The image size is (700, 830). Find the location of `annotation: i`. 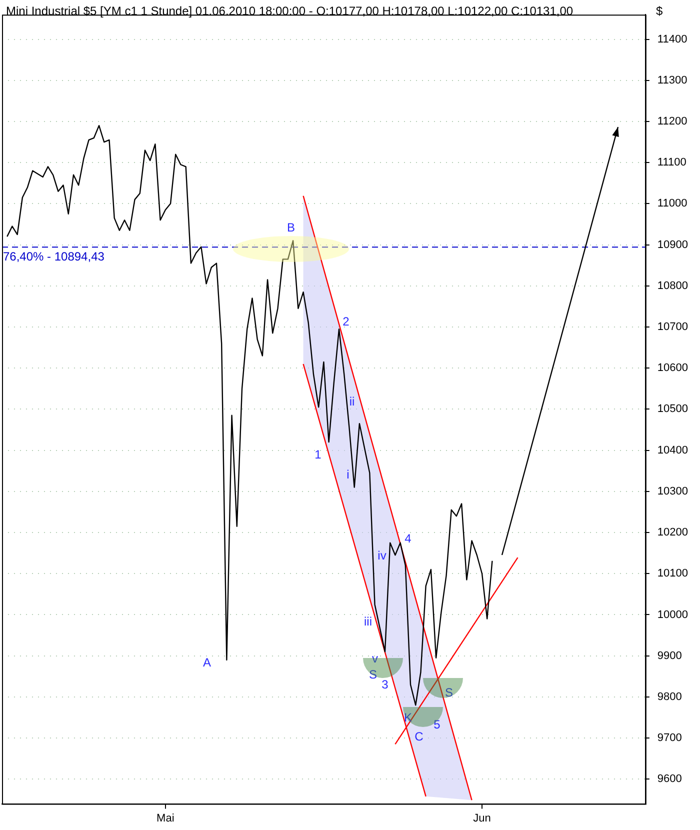

annotation: i is located at coordinates (348, 474).